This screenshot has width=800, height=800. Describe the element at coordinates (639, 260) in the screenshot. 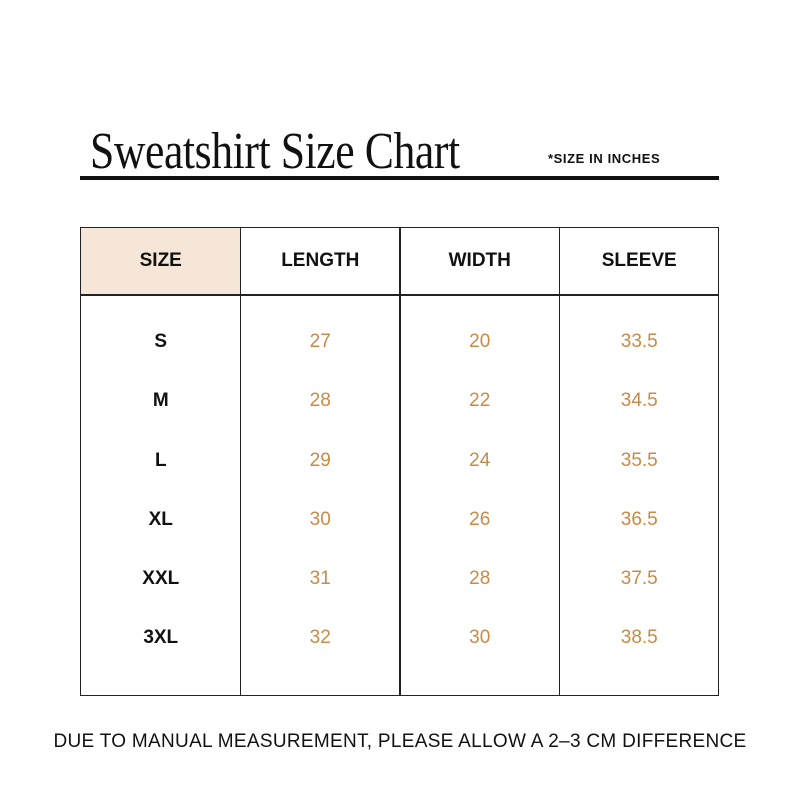

I see `column-header: SLEEVE` at that location.